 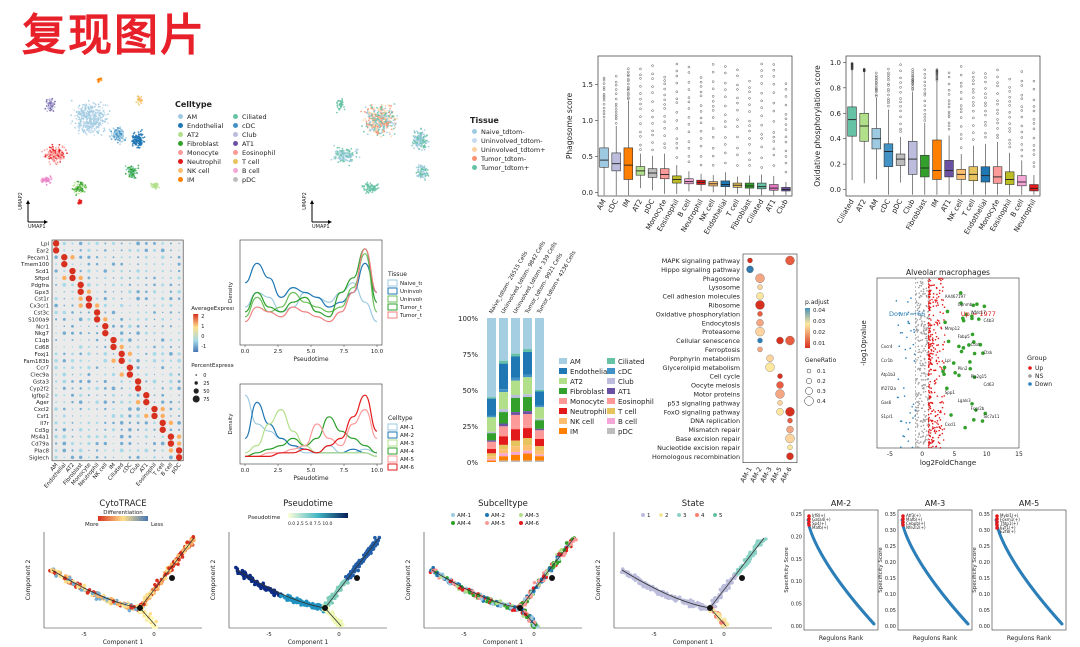 What do you see at coordinates (512, 140) in the screenshot?
I see `legend-label: Uninvolved_tdtom-` at bounding box center [512, 140].